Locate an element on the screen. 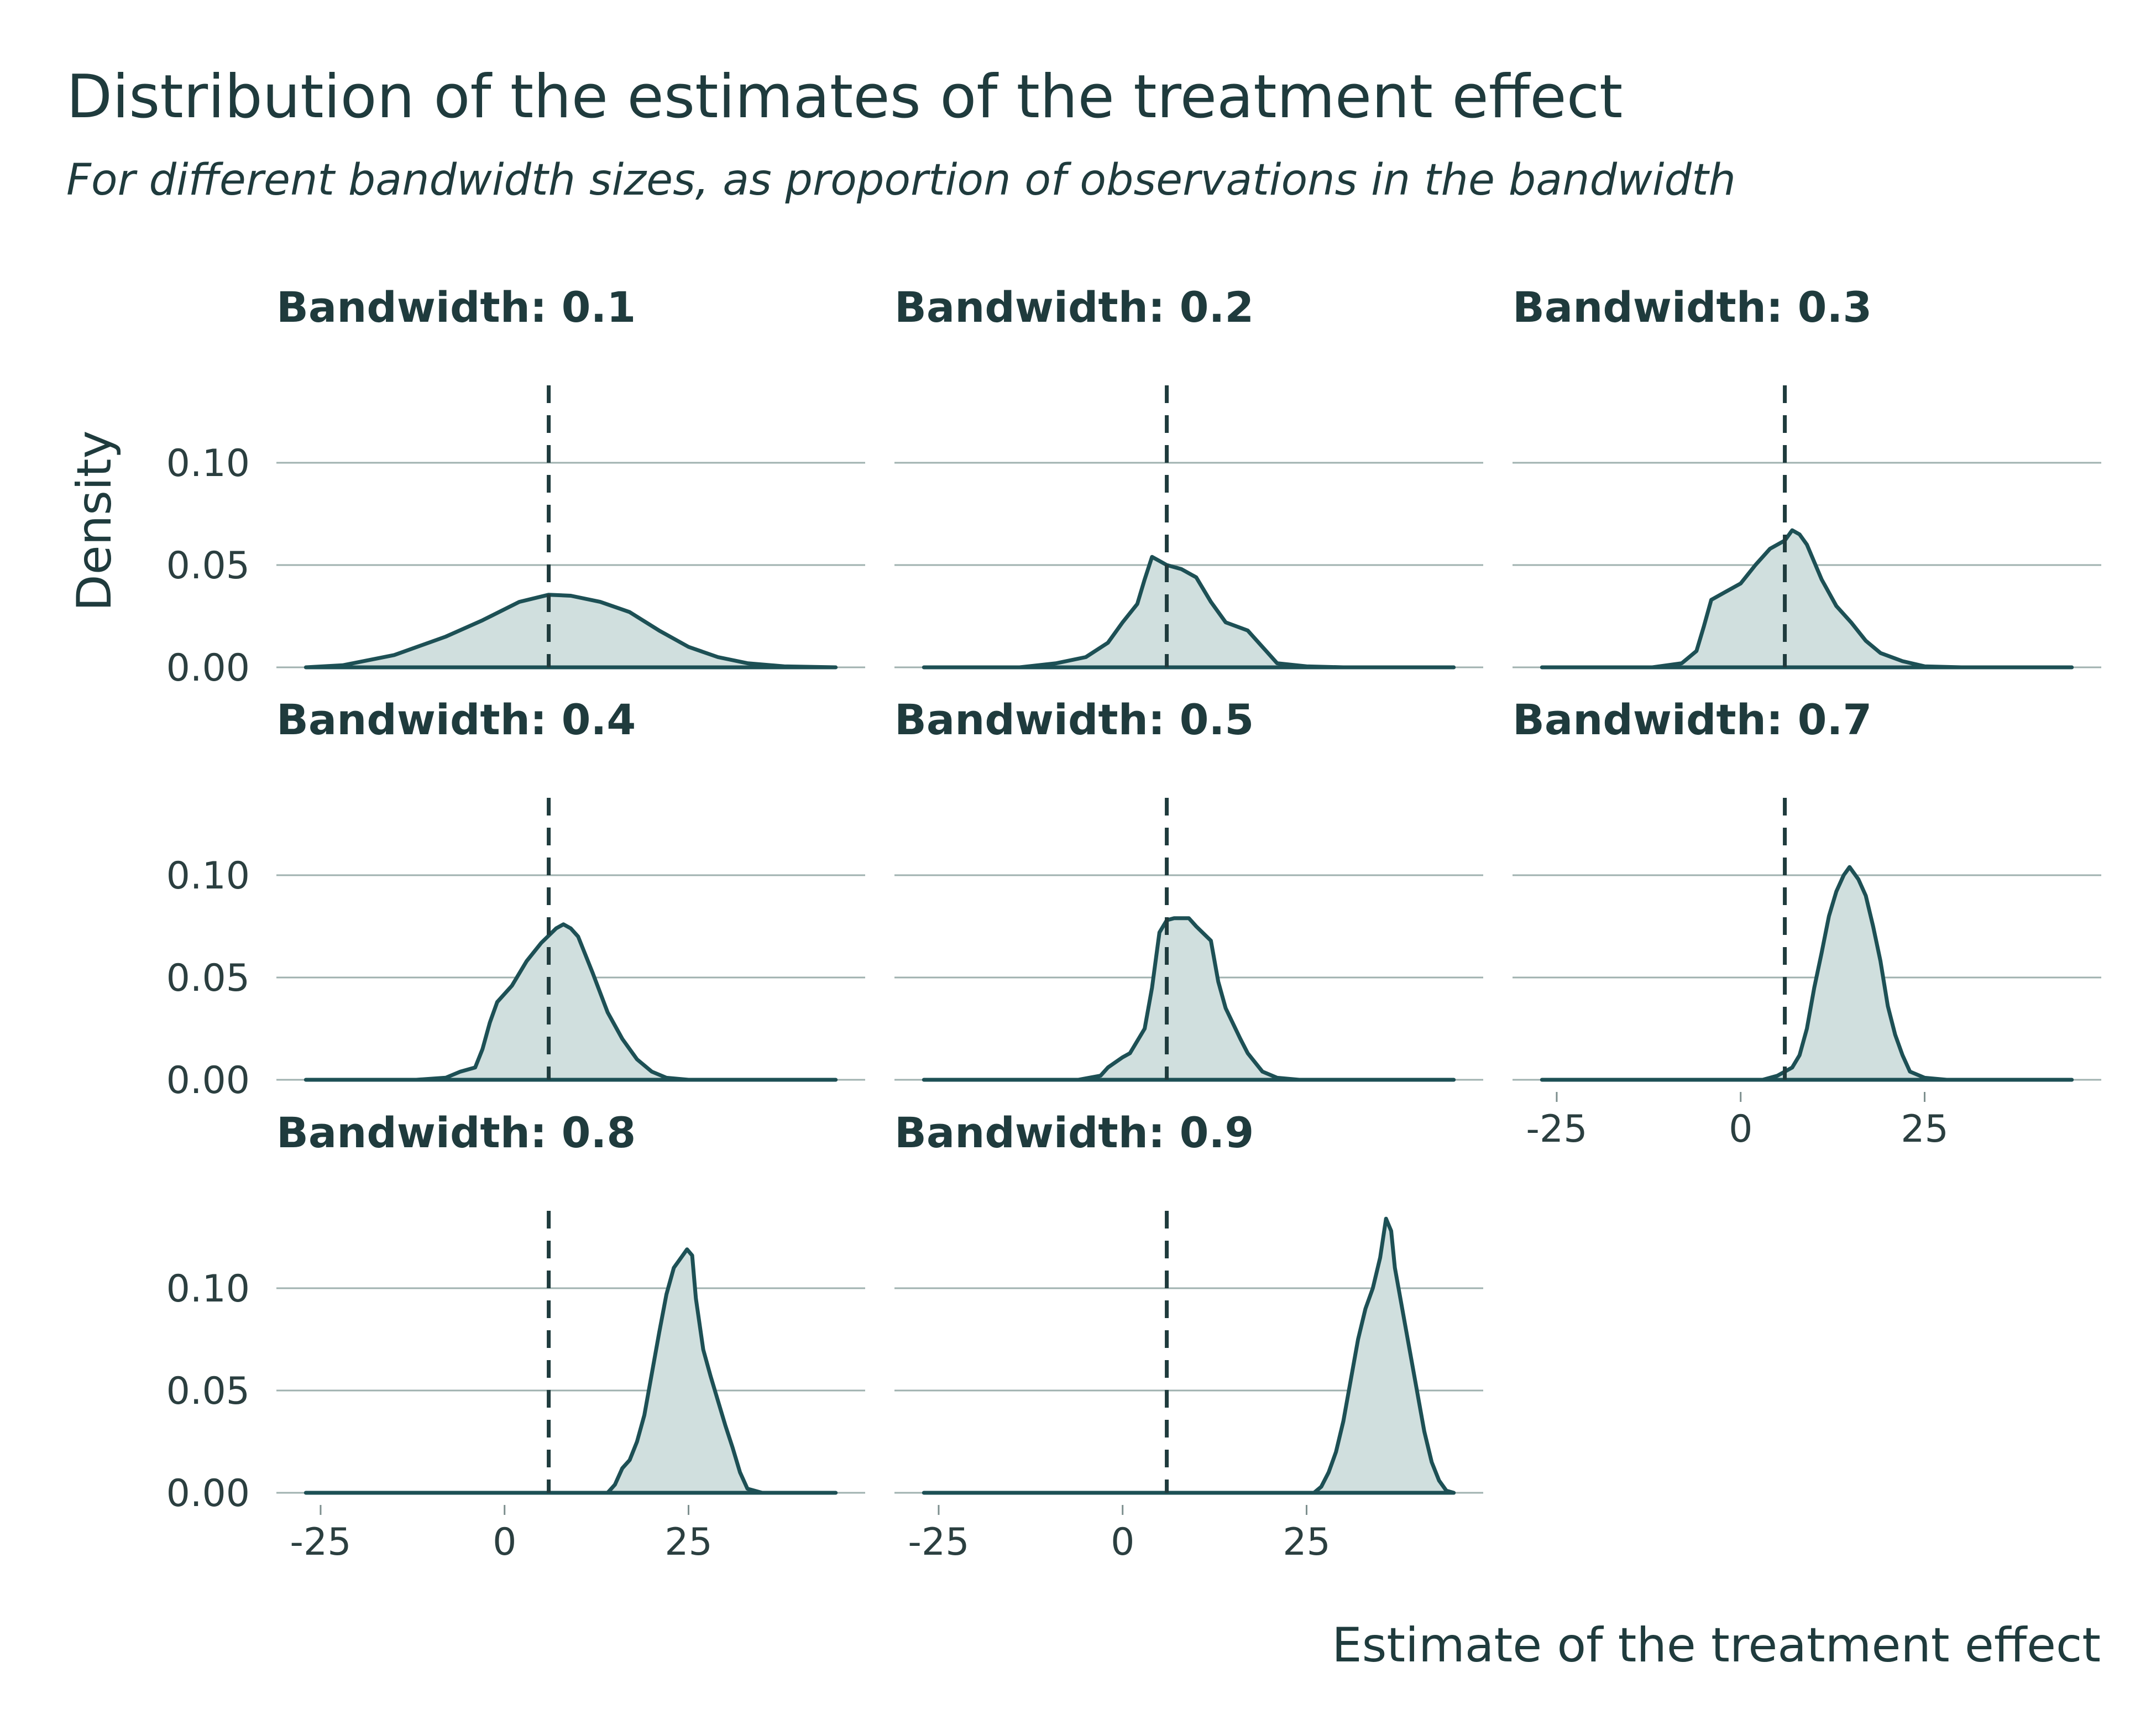  facet-strip-label: Bandwidth: 0.1 is located at coordinates (456, 307).